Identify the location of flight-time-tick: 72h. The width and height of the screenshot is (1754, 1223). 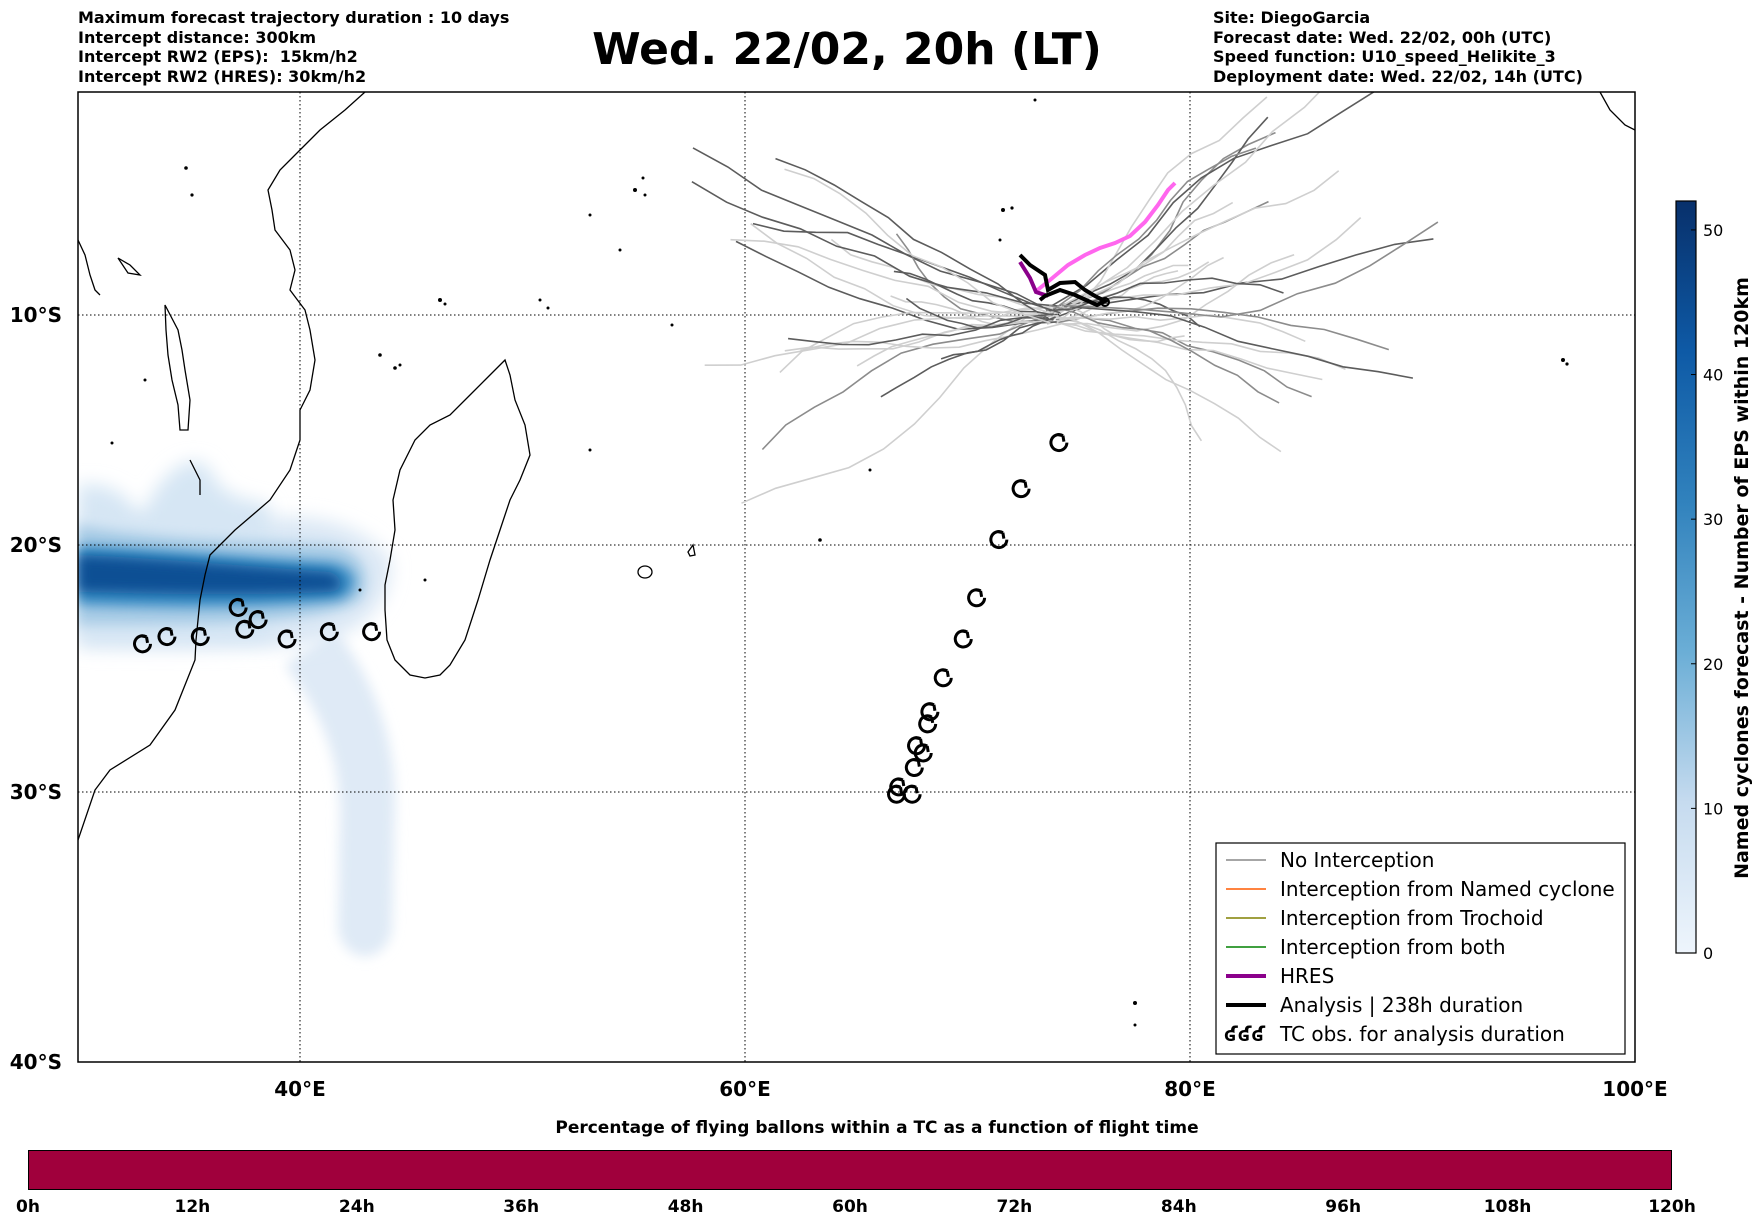
(1014, 1207).